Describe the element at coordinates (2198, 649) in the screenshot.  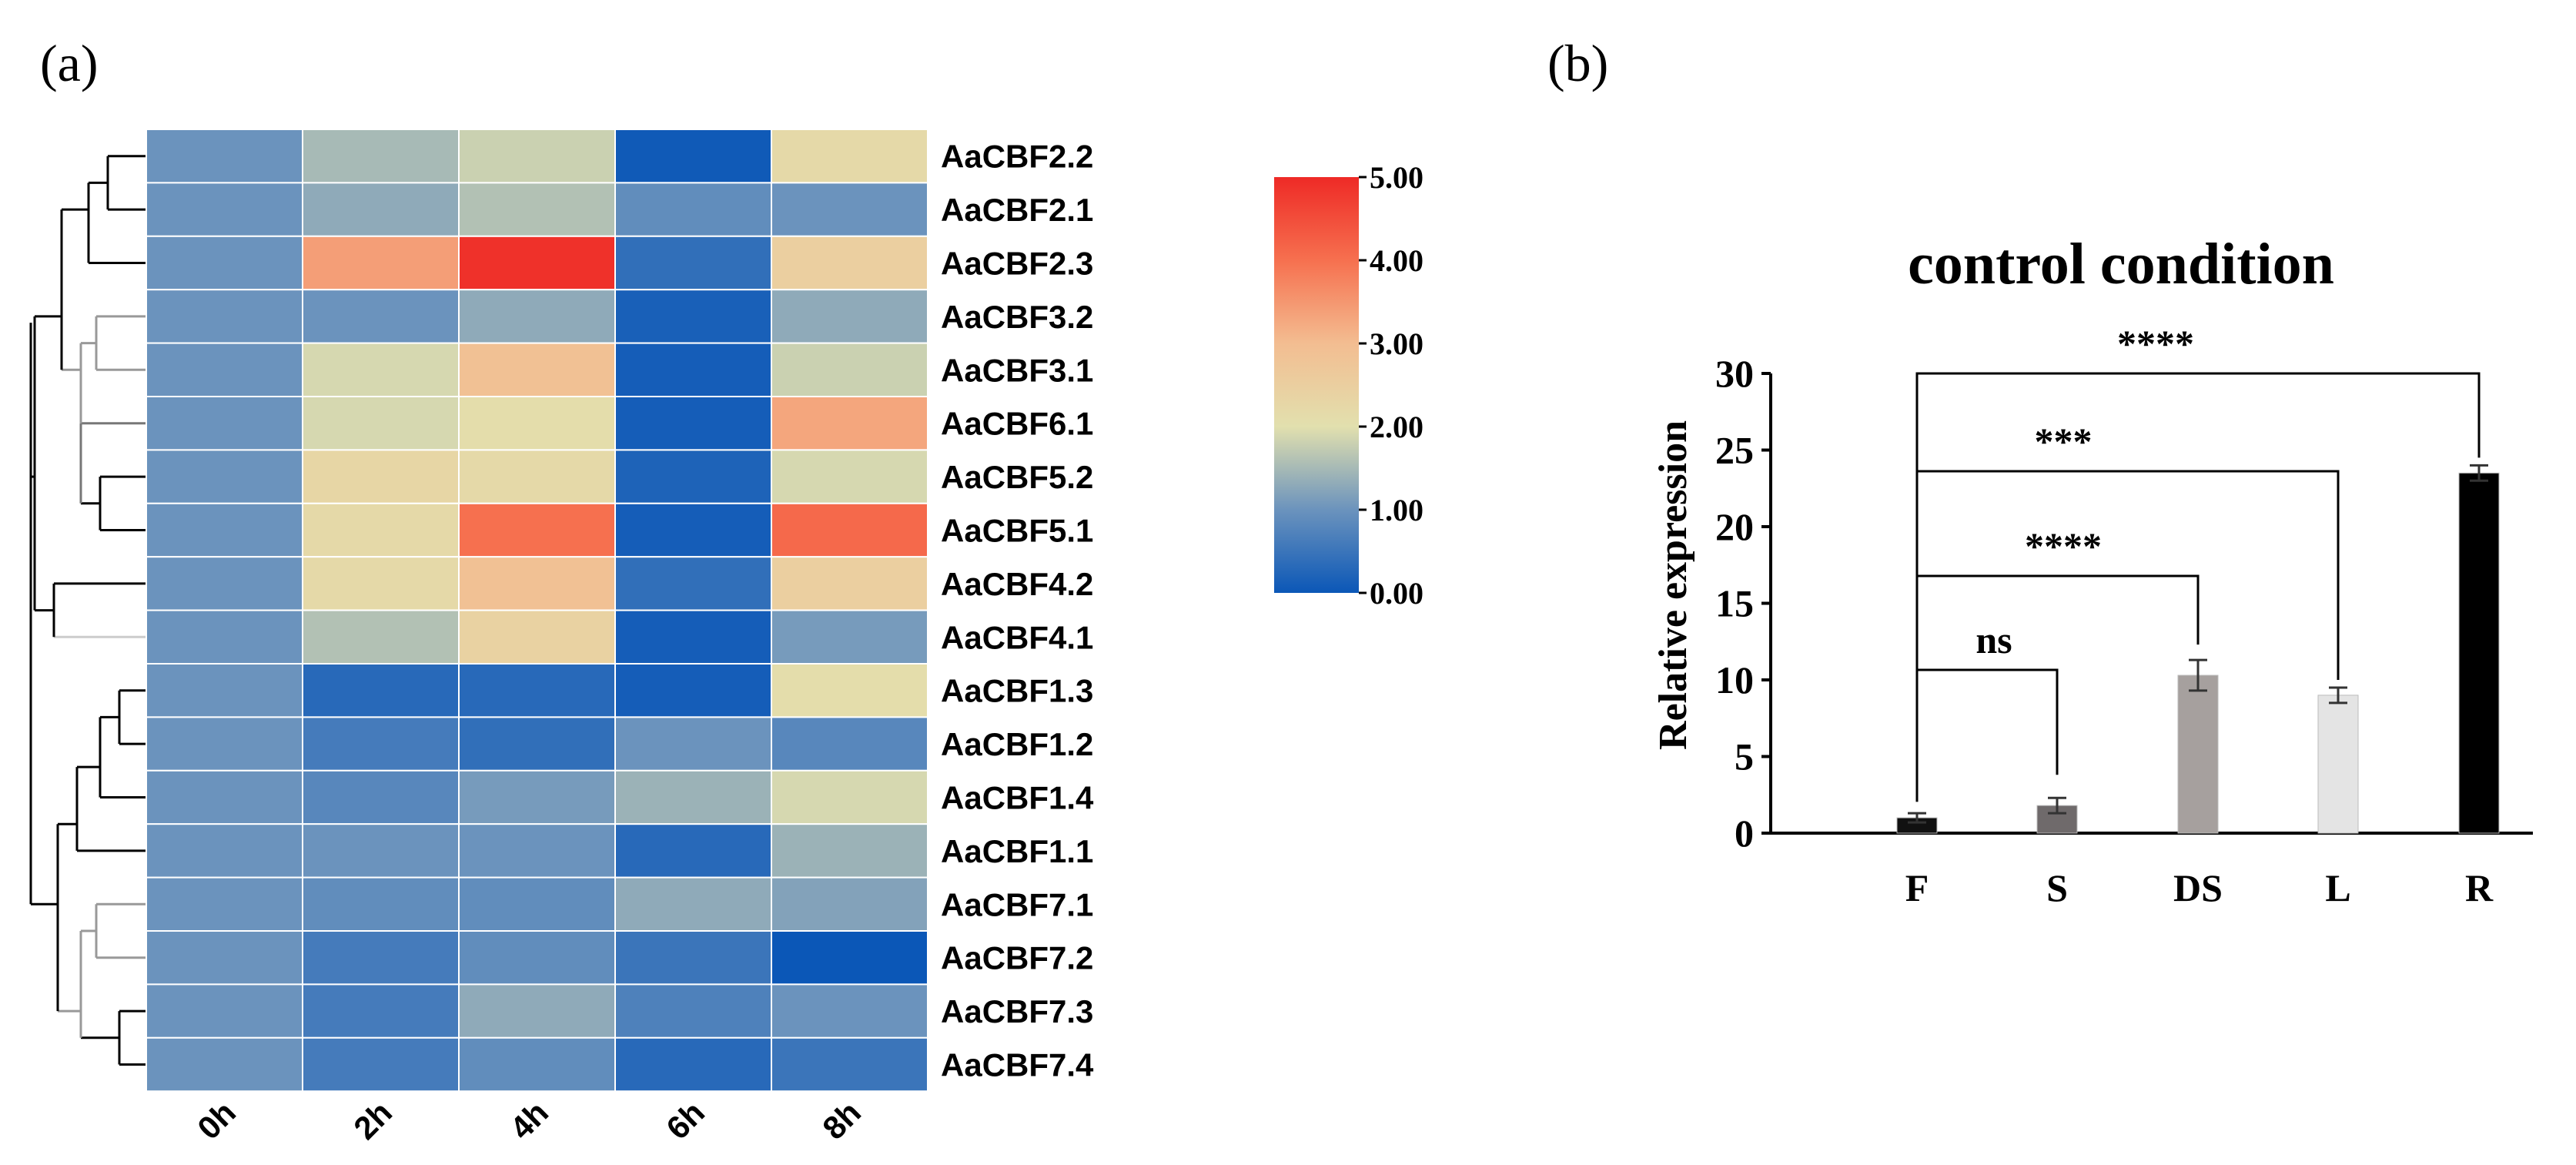
I see `bar-marks` at that location.